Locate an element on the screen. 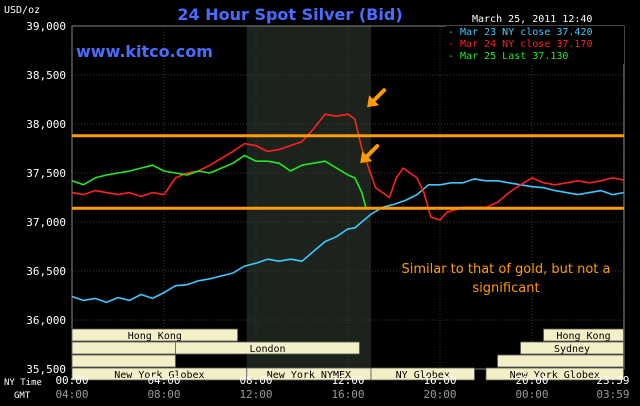 The image size is (640, 406). legend-box is located at coordinates (535, 45).